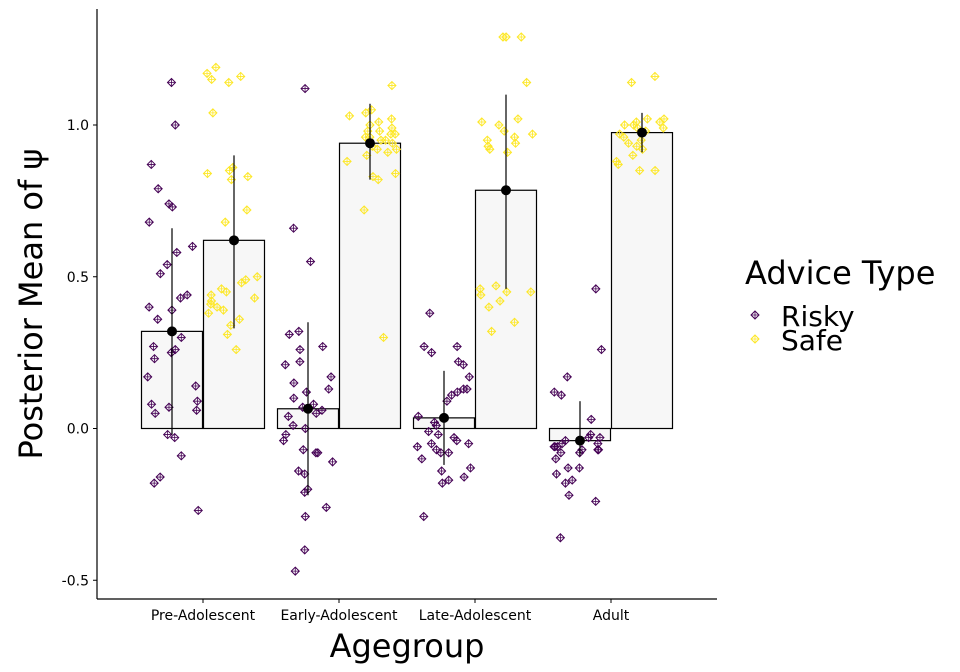 The image size is (960, 672). What do you see at coordinates (812, 340) in the screenshot?
I see `legend-label-safe: Safe` at bounding box center [812, 340].